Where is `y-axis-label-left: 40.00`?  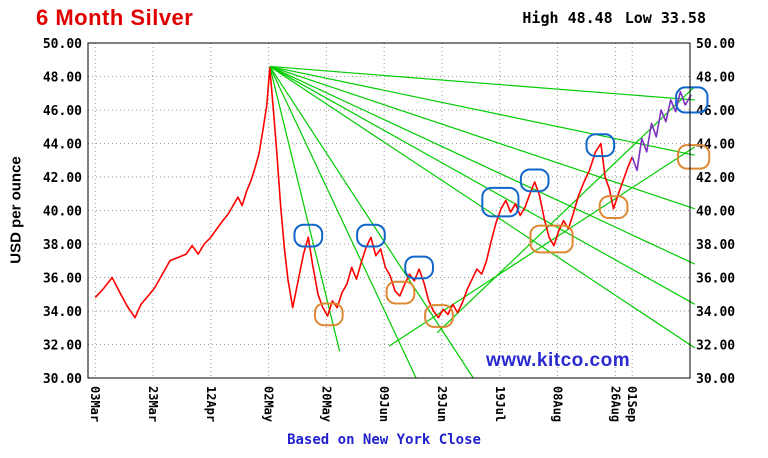 y-axis-label-left: 40.00 is located at coordinates (62, 212).